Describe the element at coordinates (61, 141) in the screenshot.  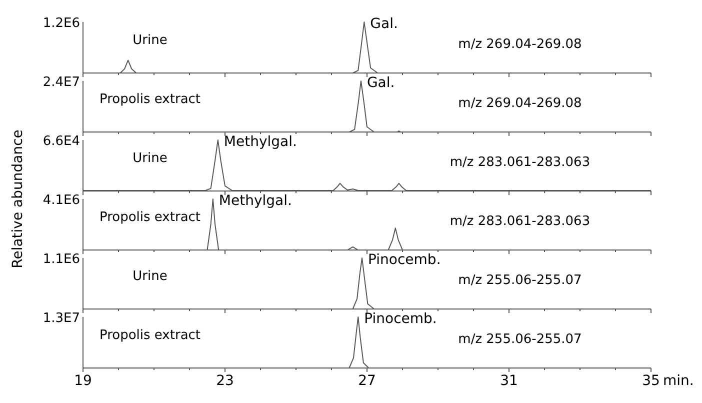
I see `text: 6.6E4` at that location.